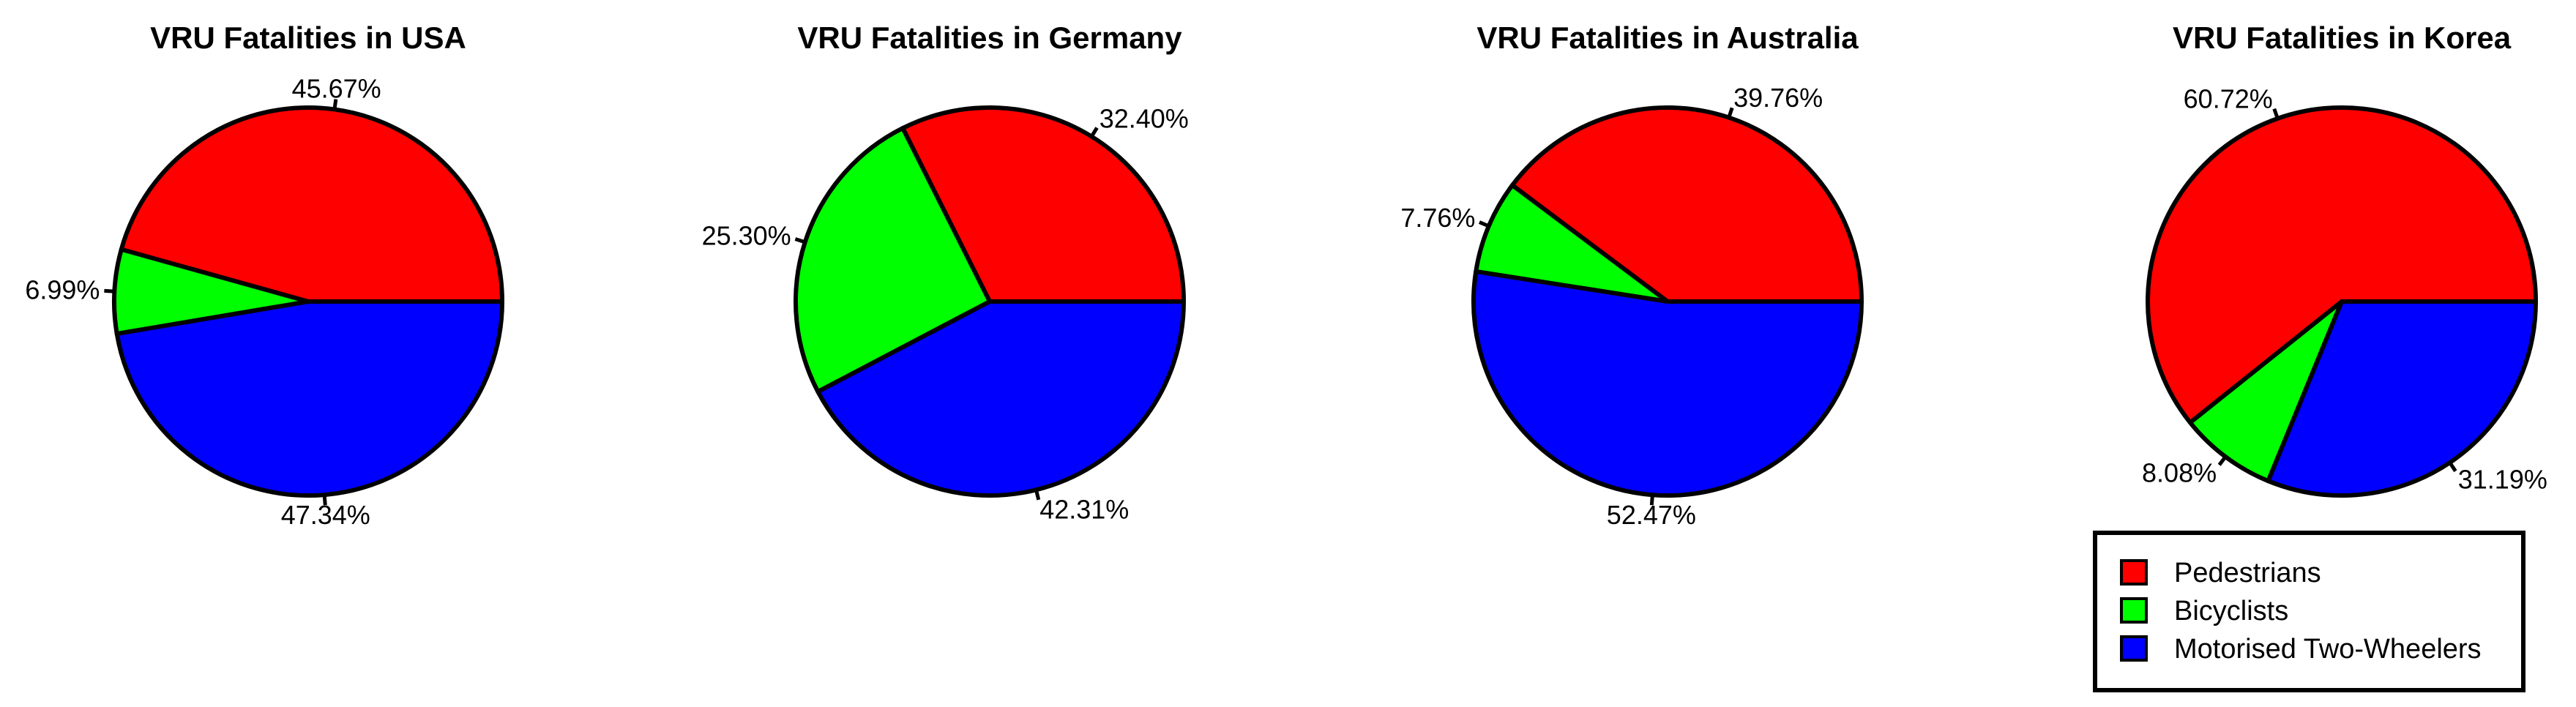 The image size is (2576, 707). What do you see at coordinates (2134, 573) in the screenshot?
I see `legend-swatch-pedestrians` at bounding box center [2134, 573].